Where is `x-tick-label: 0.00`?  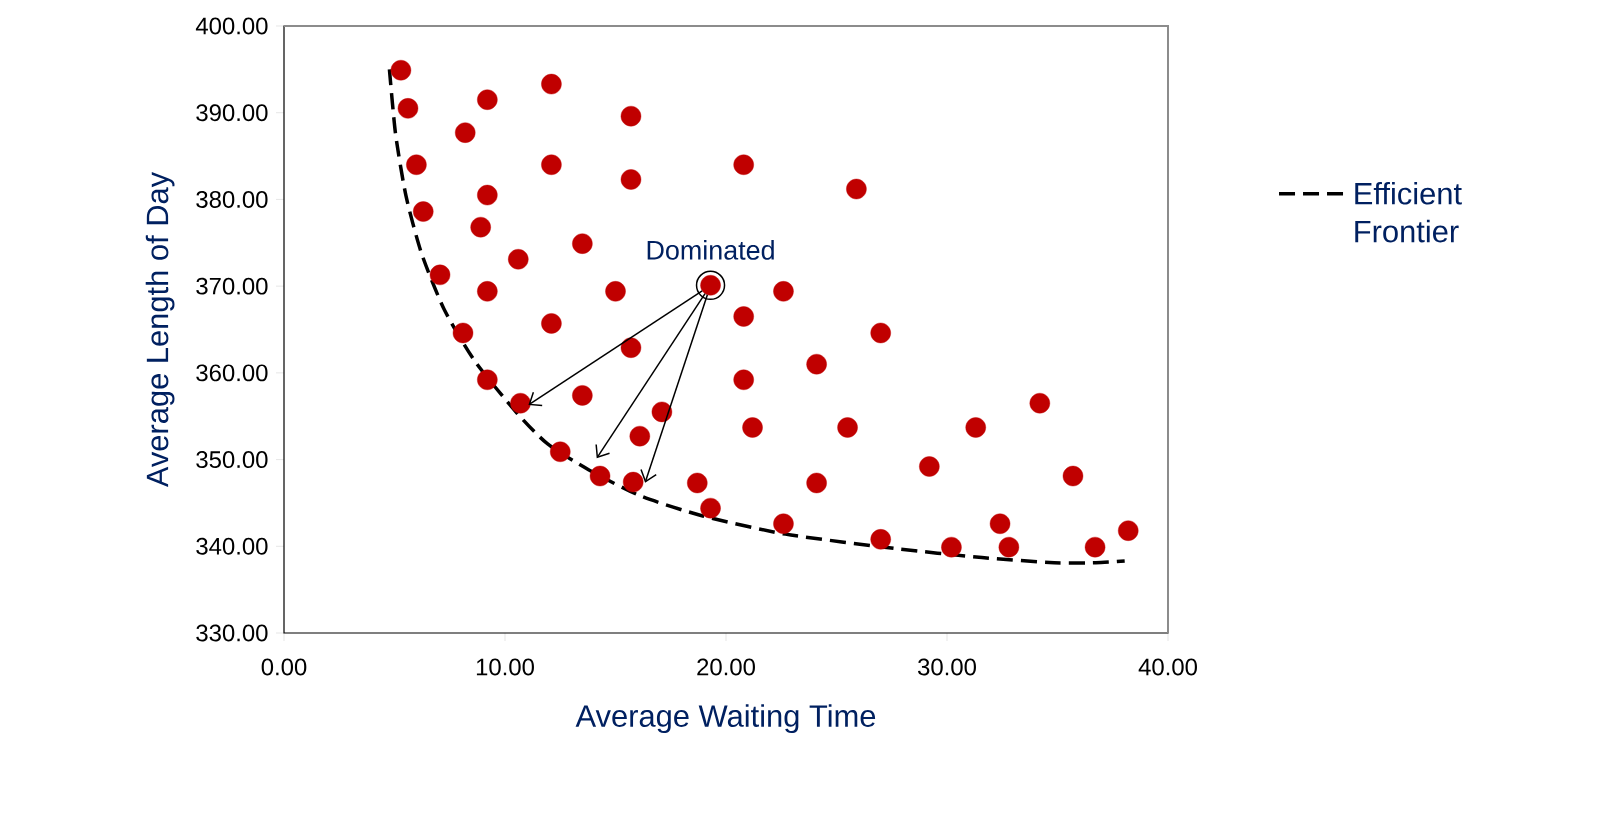
x-tick-label: 0.00 is located at coordinates (284, 667).